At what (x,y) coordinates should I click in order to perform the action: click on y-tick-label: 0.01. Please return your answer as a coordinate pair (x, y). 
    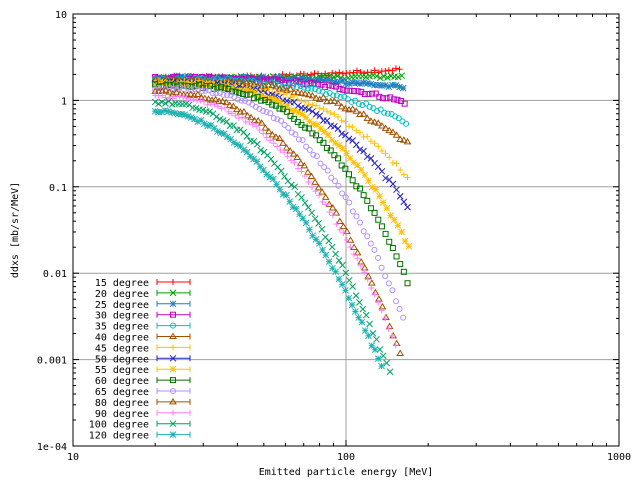
    Looking at the image, I should click on (55, 274).